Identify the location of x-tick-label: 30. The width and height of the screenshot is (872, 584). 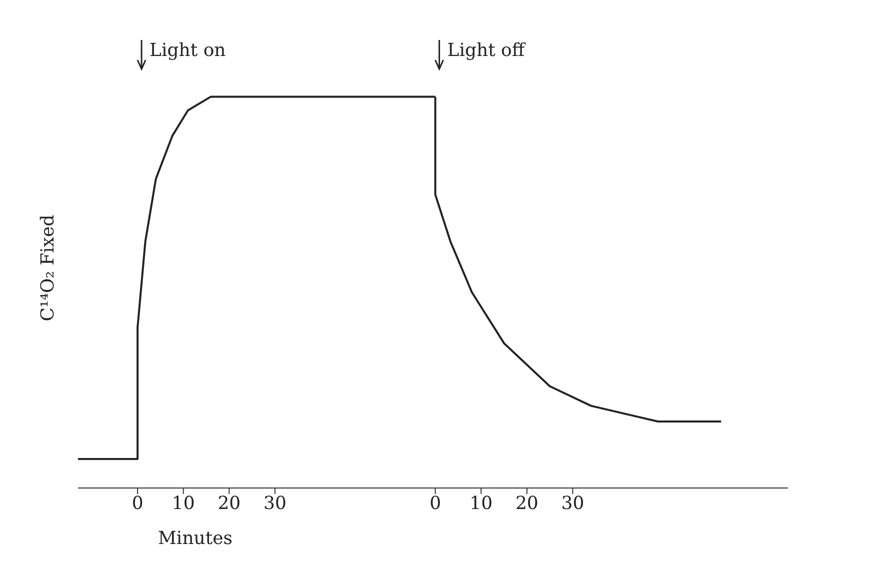
(275, 503).